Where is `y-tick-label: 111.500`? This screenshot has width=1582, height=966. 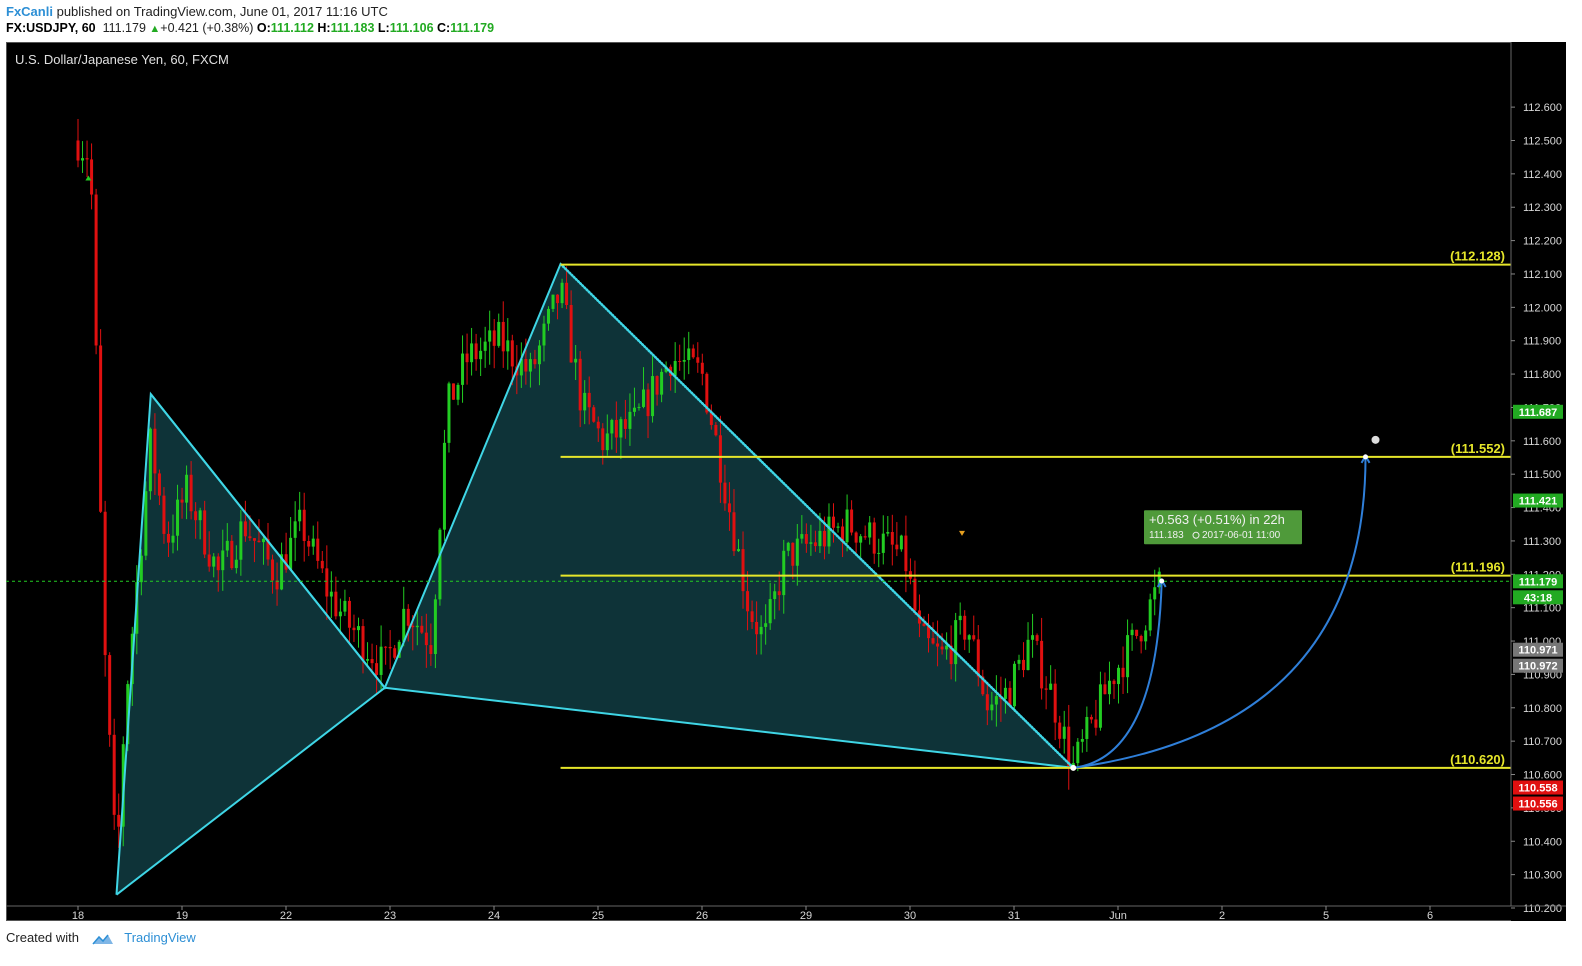
y-tick-label: 111.500 is located at coordinates (1542, 475).